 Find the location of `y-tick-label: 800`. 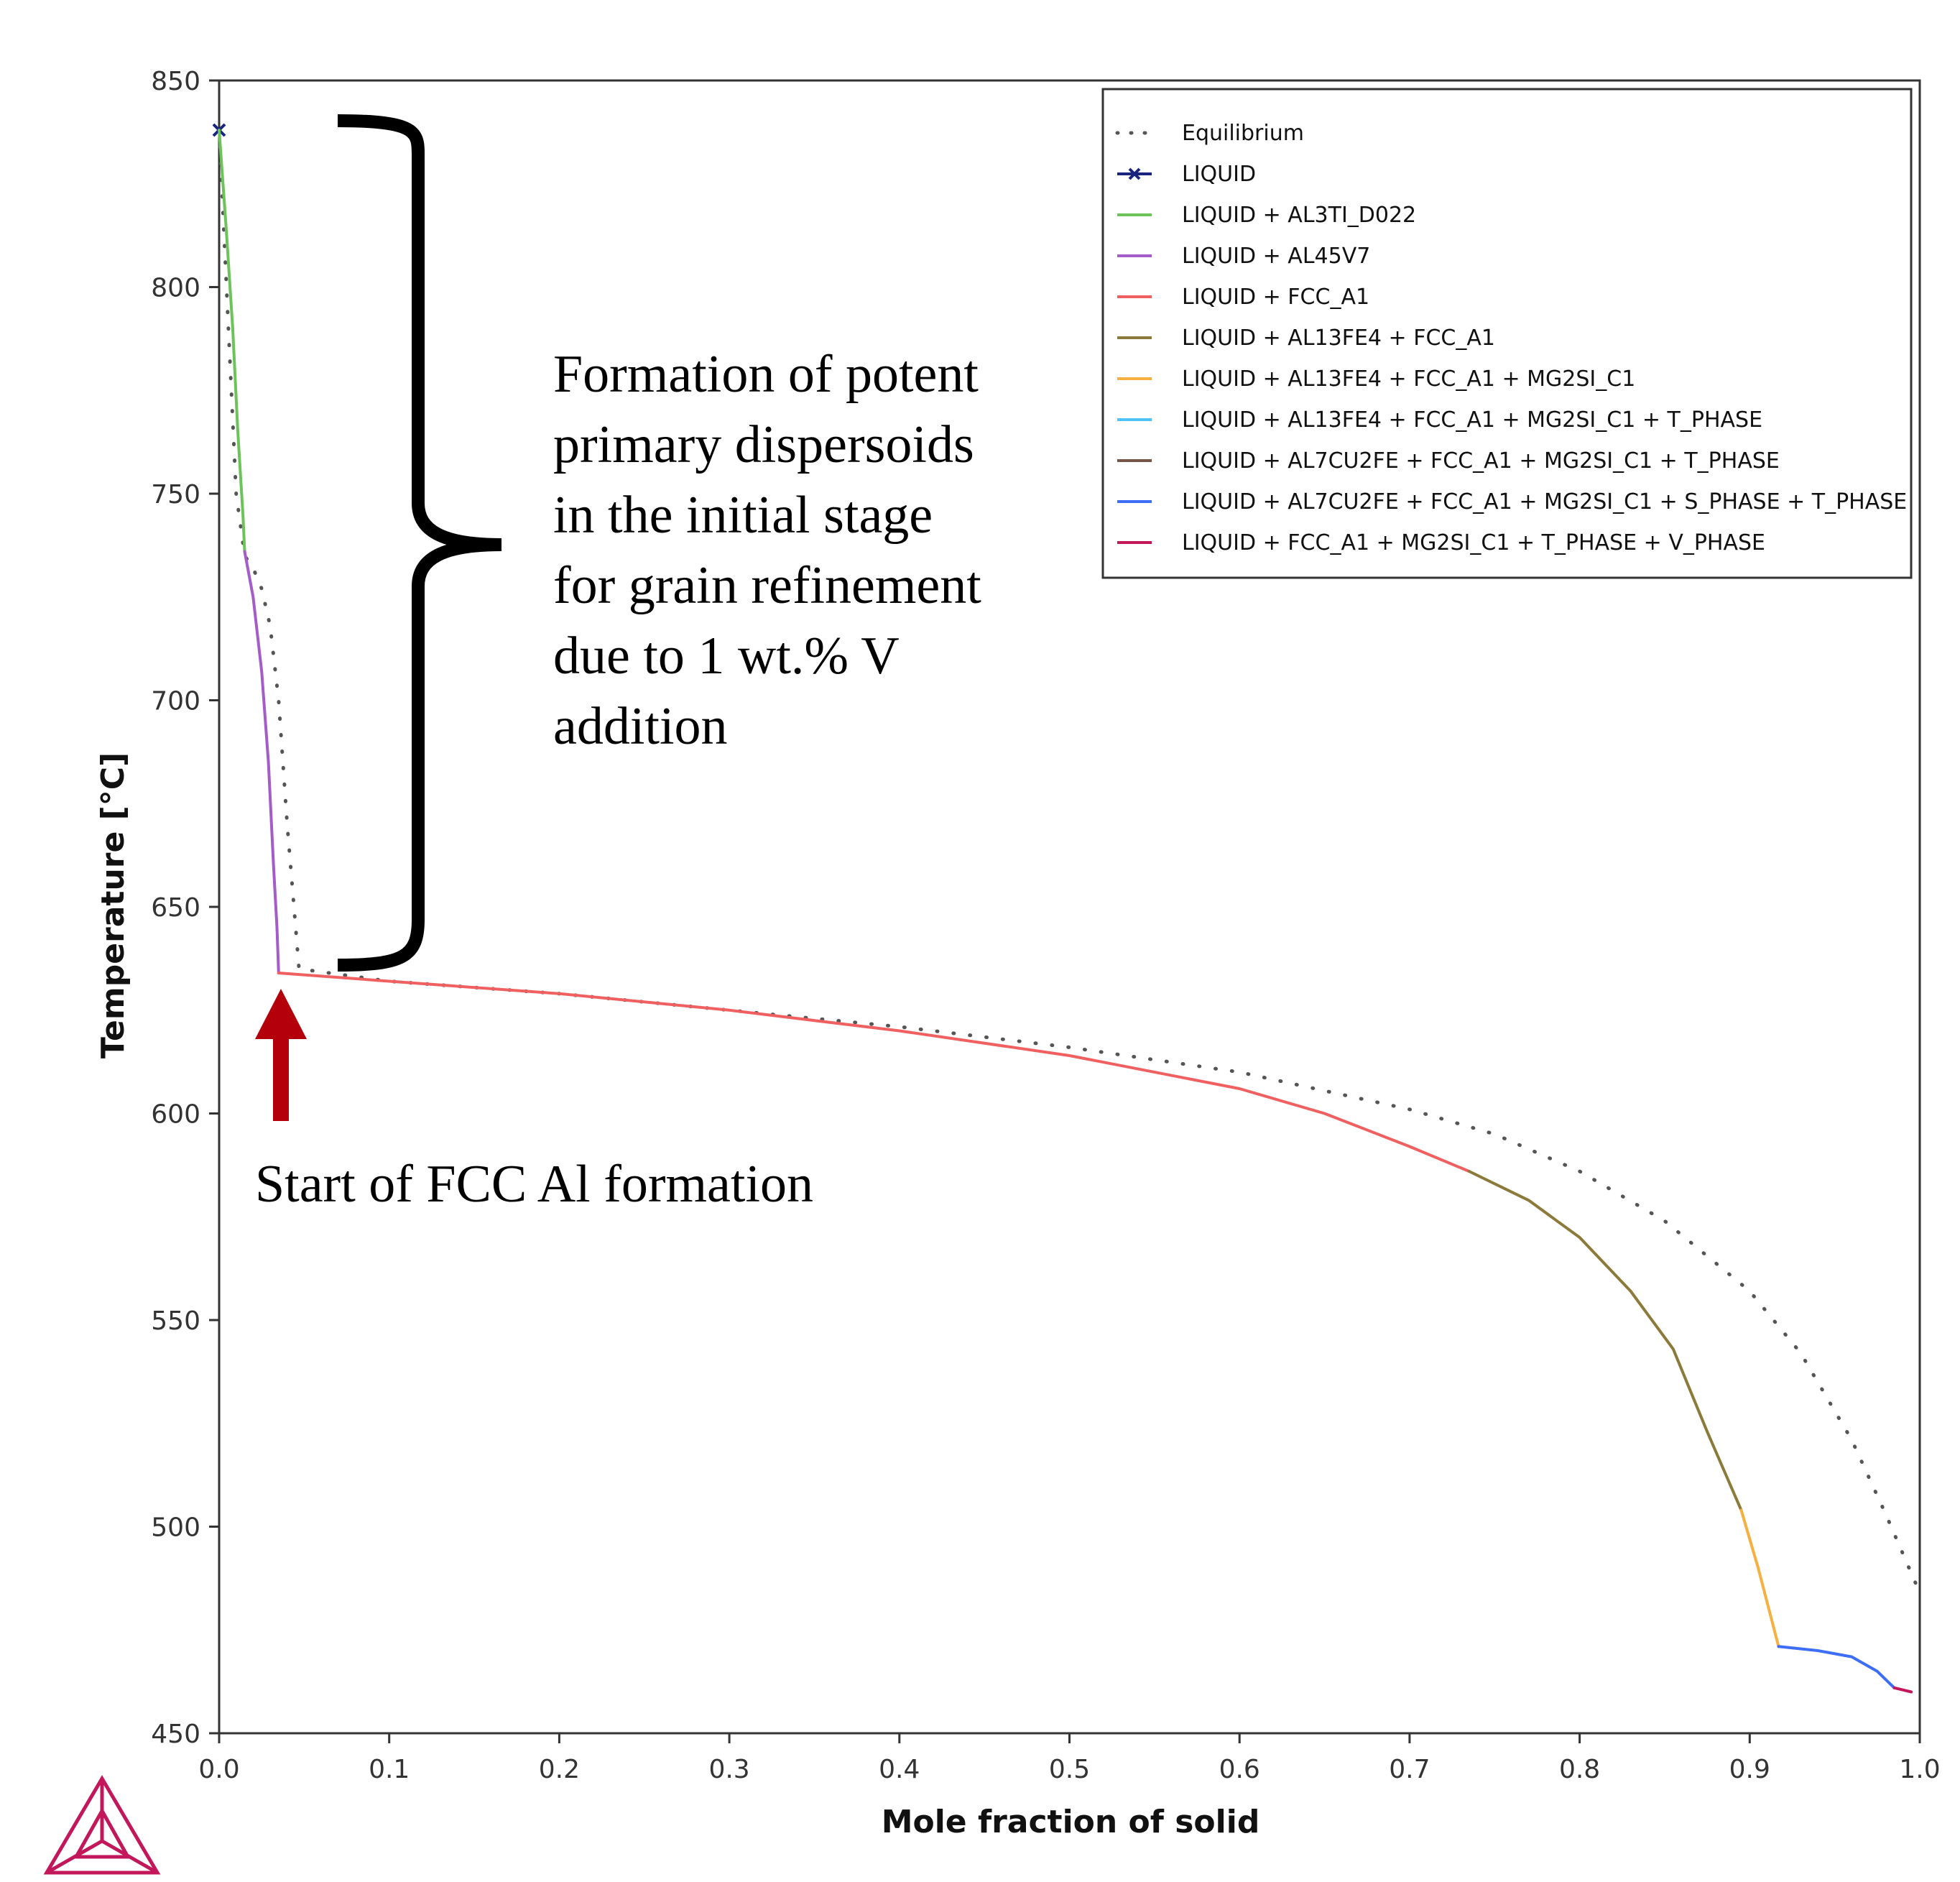

y-tick-label: 800 is located at coordinates (175, 288).